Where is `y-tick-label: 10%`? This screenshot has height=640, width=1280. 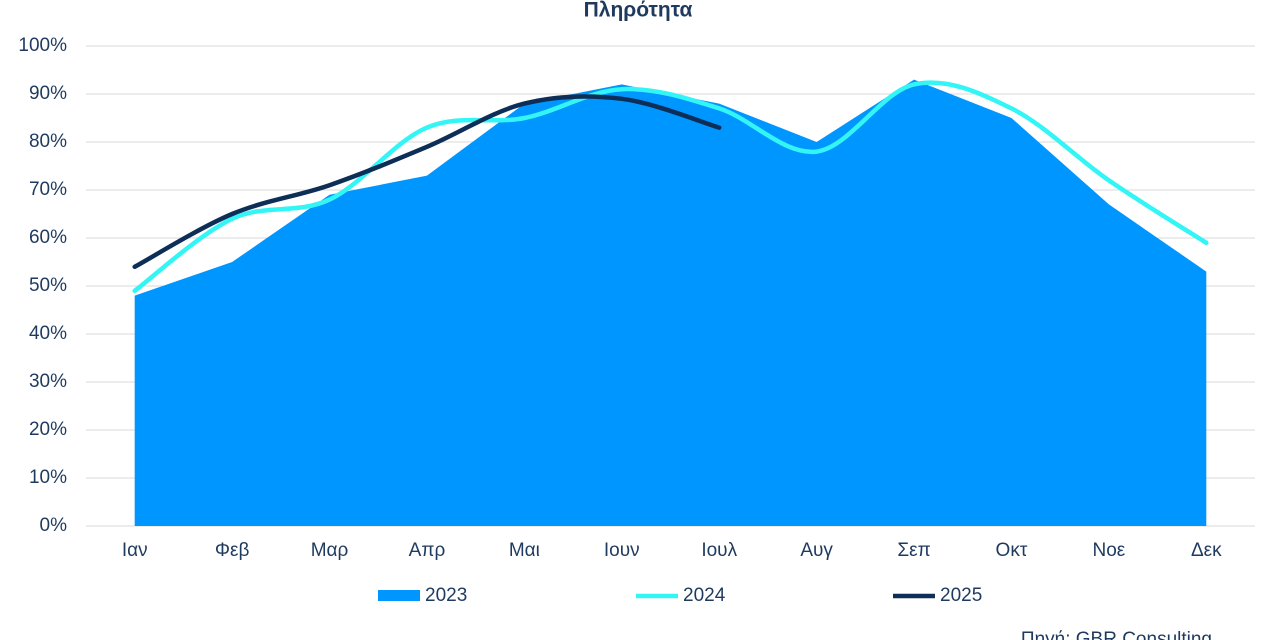 y-tick-label: 10% is located at coordinates (48, 477).